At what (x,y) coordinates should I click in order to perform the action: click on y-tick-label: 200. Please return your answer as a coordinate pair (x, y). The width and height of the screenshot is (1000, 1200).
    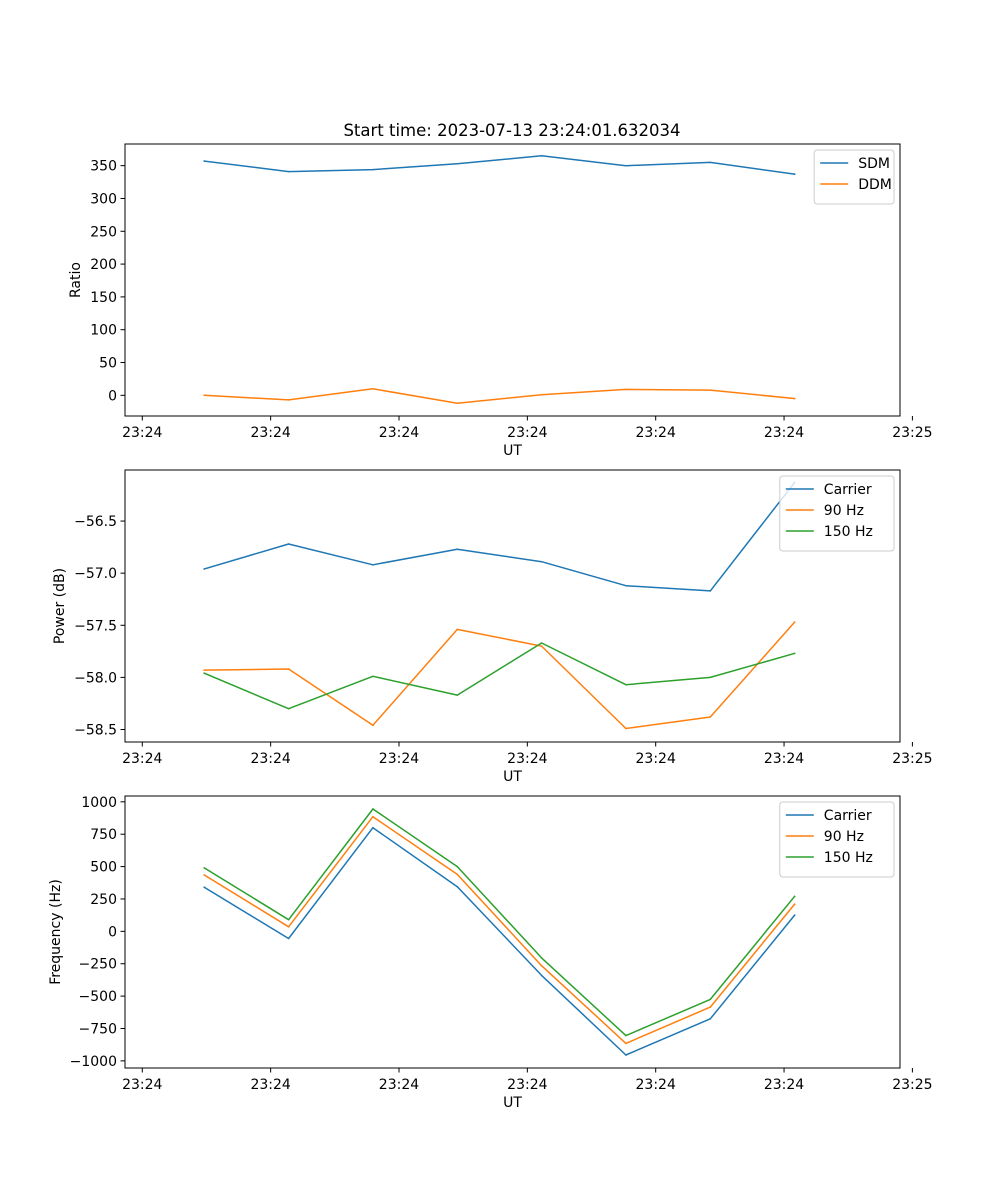
    Looking at the image, I should click on (103, 265).